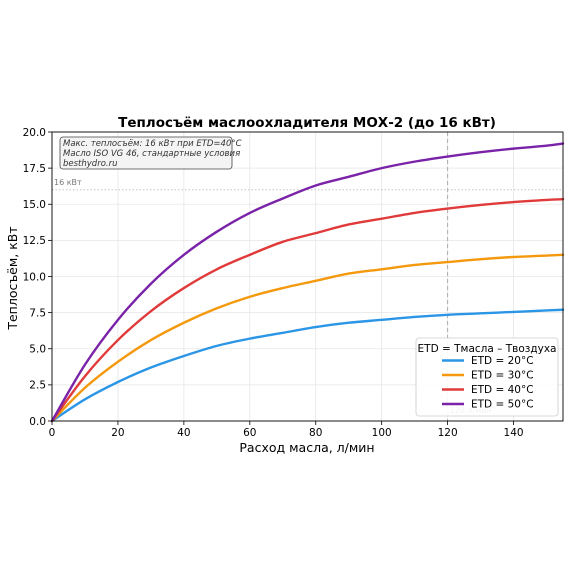  I want to click on annotation-box-frame, so click(146, 153).